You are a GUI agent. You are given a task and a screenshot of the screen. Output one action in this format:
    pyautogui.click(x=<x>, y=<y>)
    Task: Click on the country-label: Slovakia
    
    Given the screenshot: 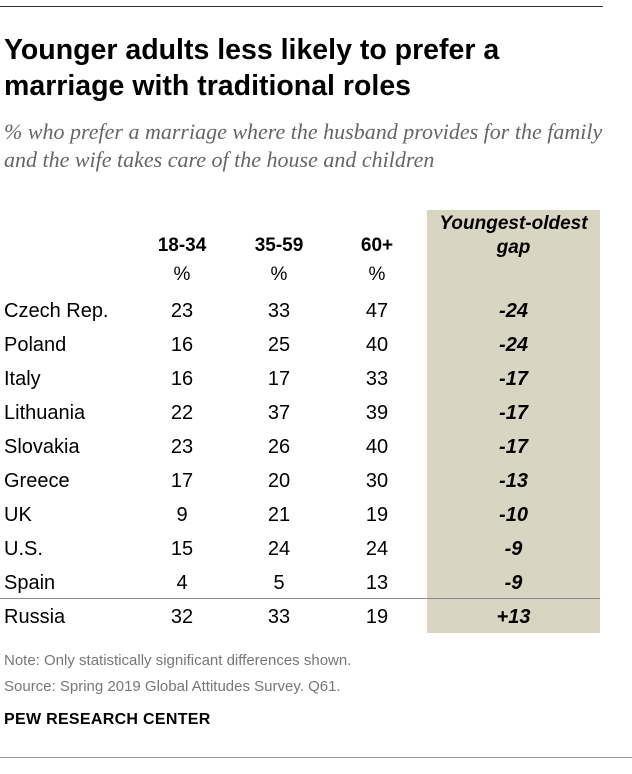 What is the action you would take?
    pyautogui.click(x=42, y=447)
    